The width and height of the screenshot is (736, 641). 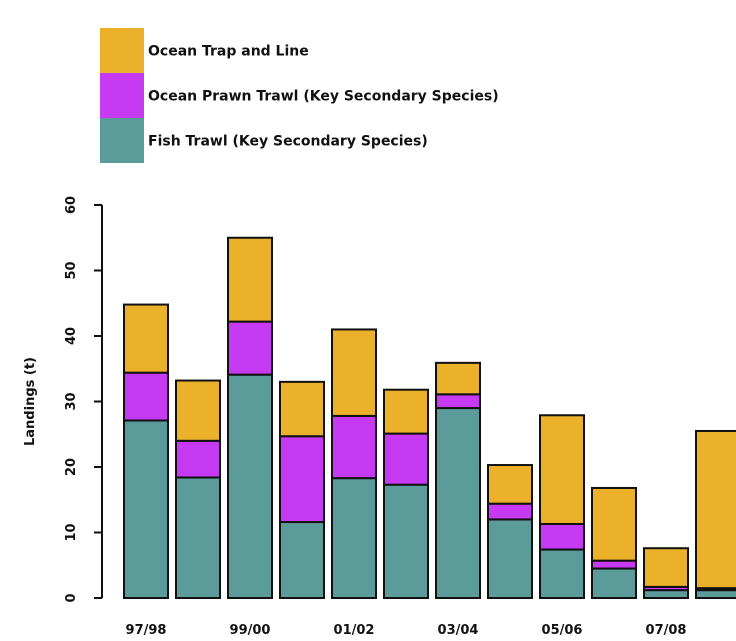 I want to click on y-axis-title: Landings (t), so click(x=30, y=401).